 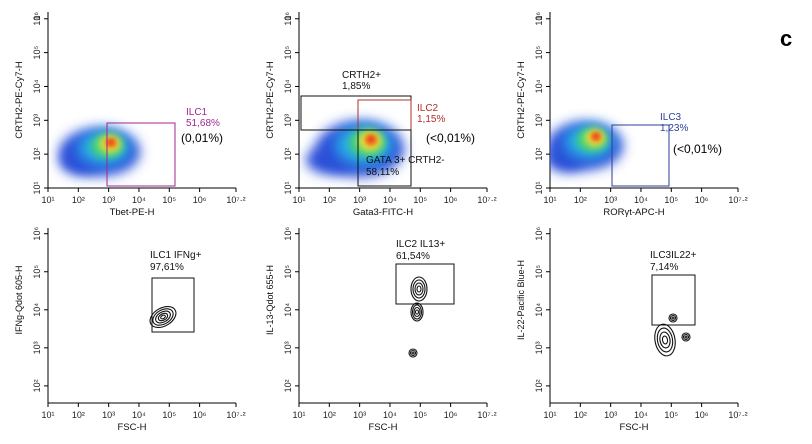 What do you see at coordinates (383, 212) in the screenshot?
I see `x-axis-label: Gata3-FITC-H` at bounding box center [383, 212].